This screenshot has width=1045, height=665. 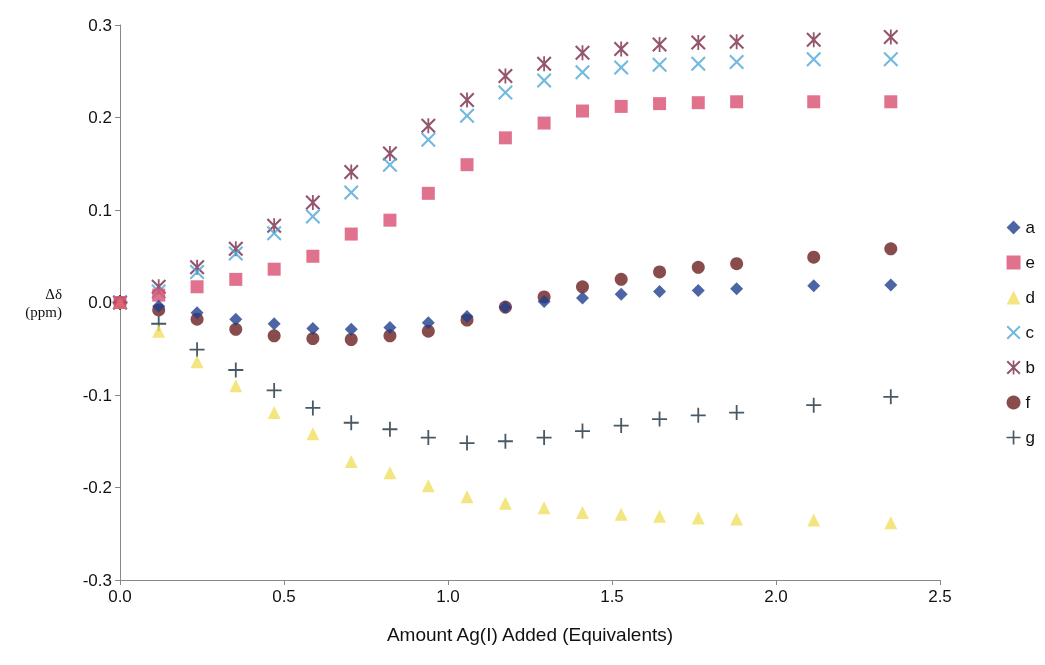 I want to click on legend-label: d, so click(x=1030, y=297).